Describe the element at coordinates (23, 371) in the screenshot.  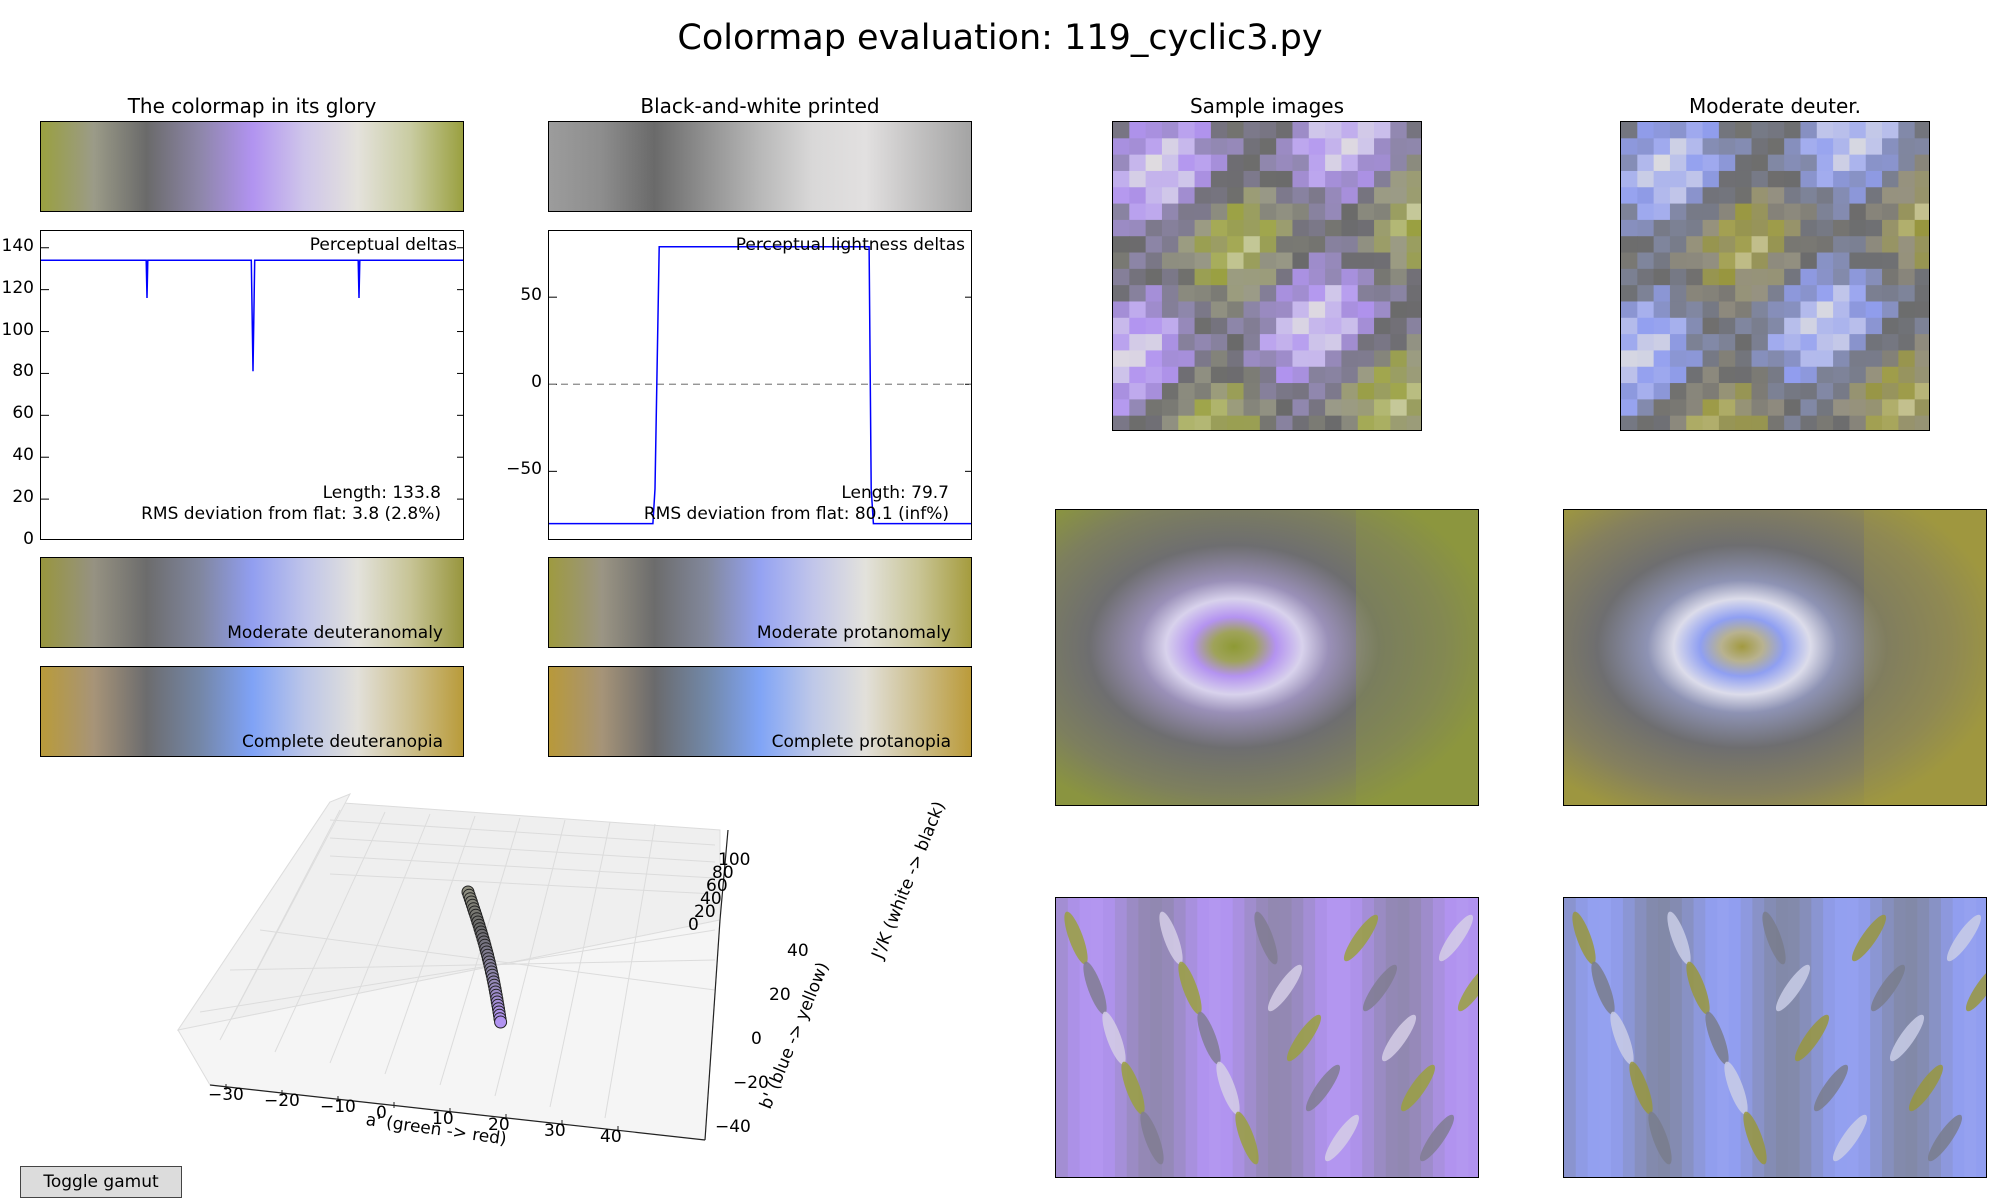
I see `ytick-label: 80` at that location.